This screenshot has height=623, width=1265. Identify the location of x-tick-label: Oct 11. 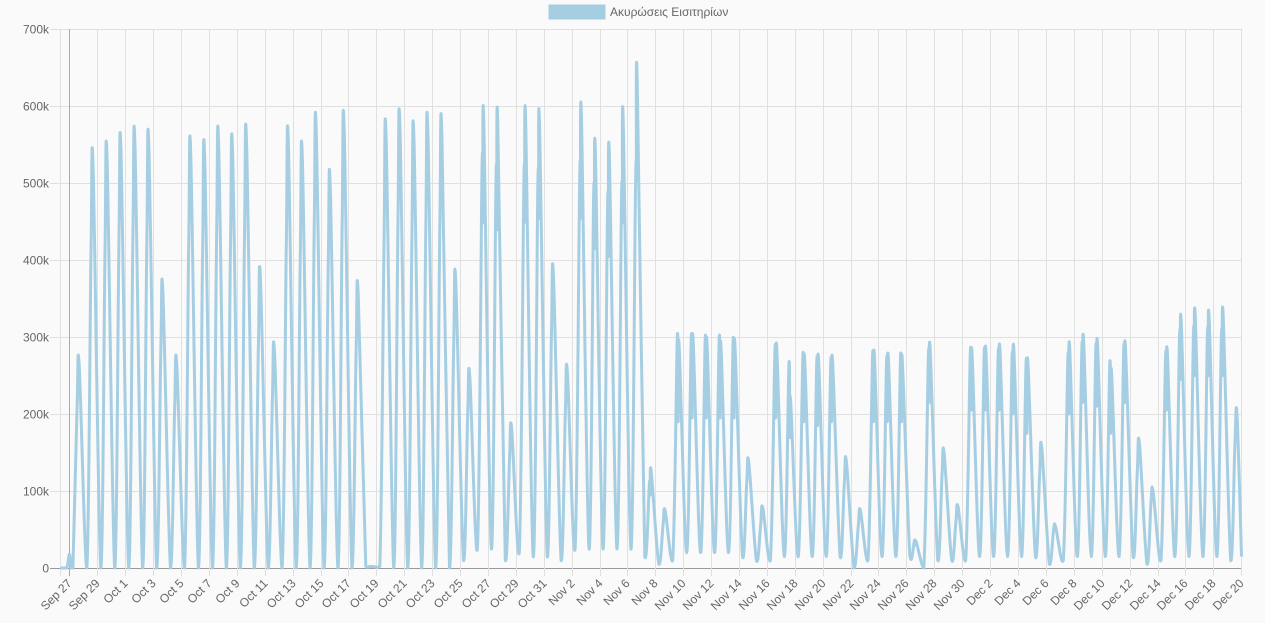
(253, 593).